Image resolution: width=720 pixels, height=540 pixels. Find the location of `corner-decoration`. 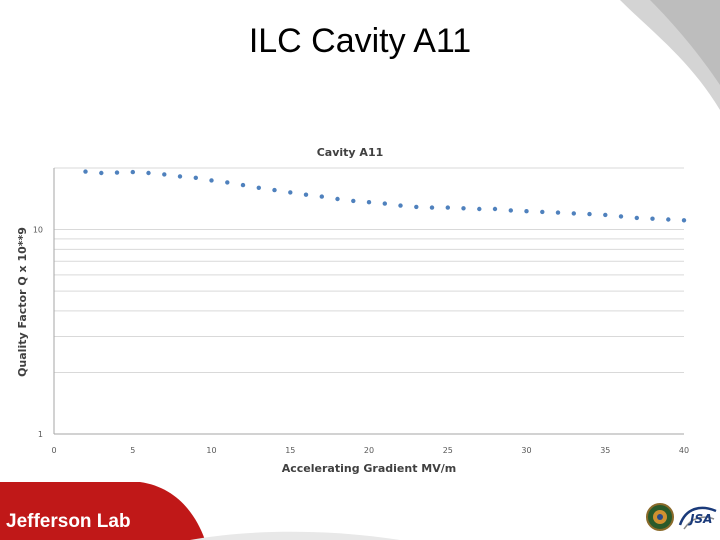

corner-decoration is located at coordinates (670, 55).